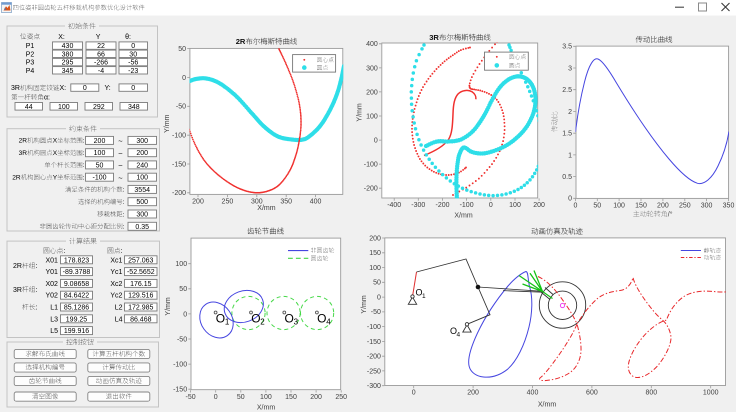 This screenshot has height=412, width=736. Describe the element at coordinates (133, 54) in the screenshot. I see `svg-text: 30` at that location.